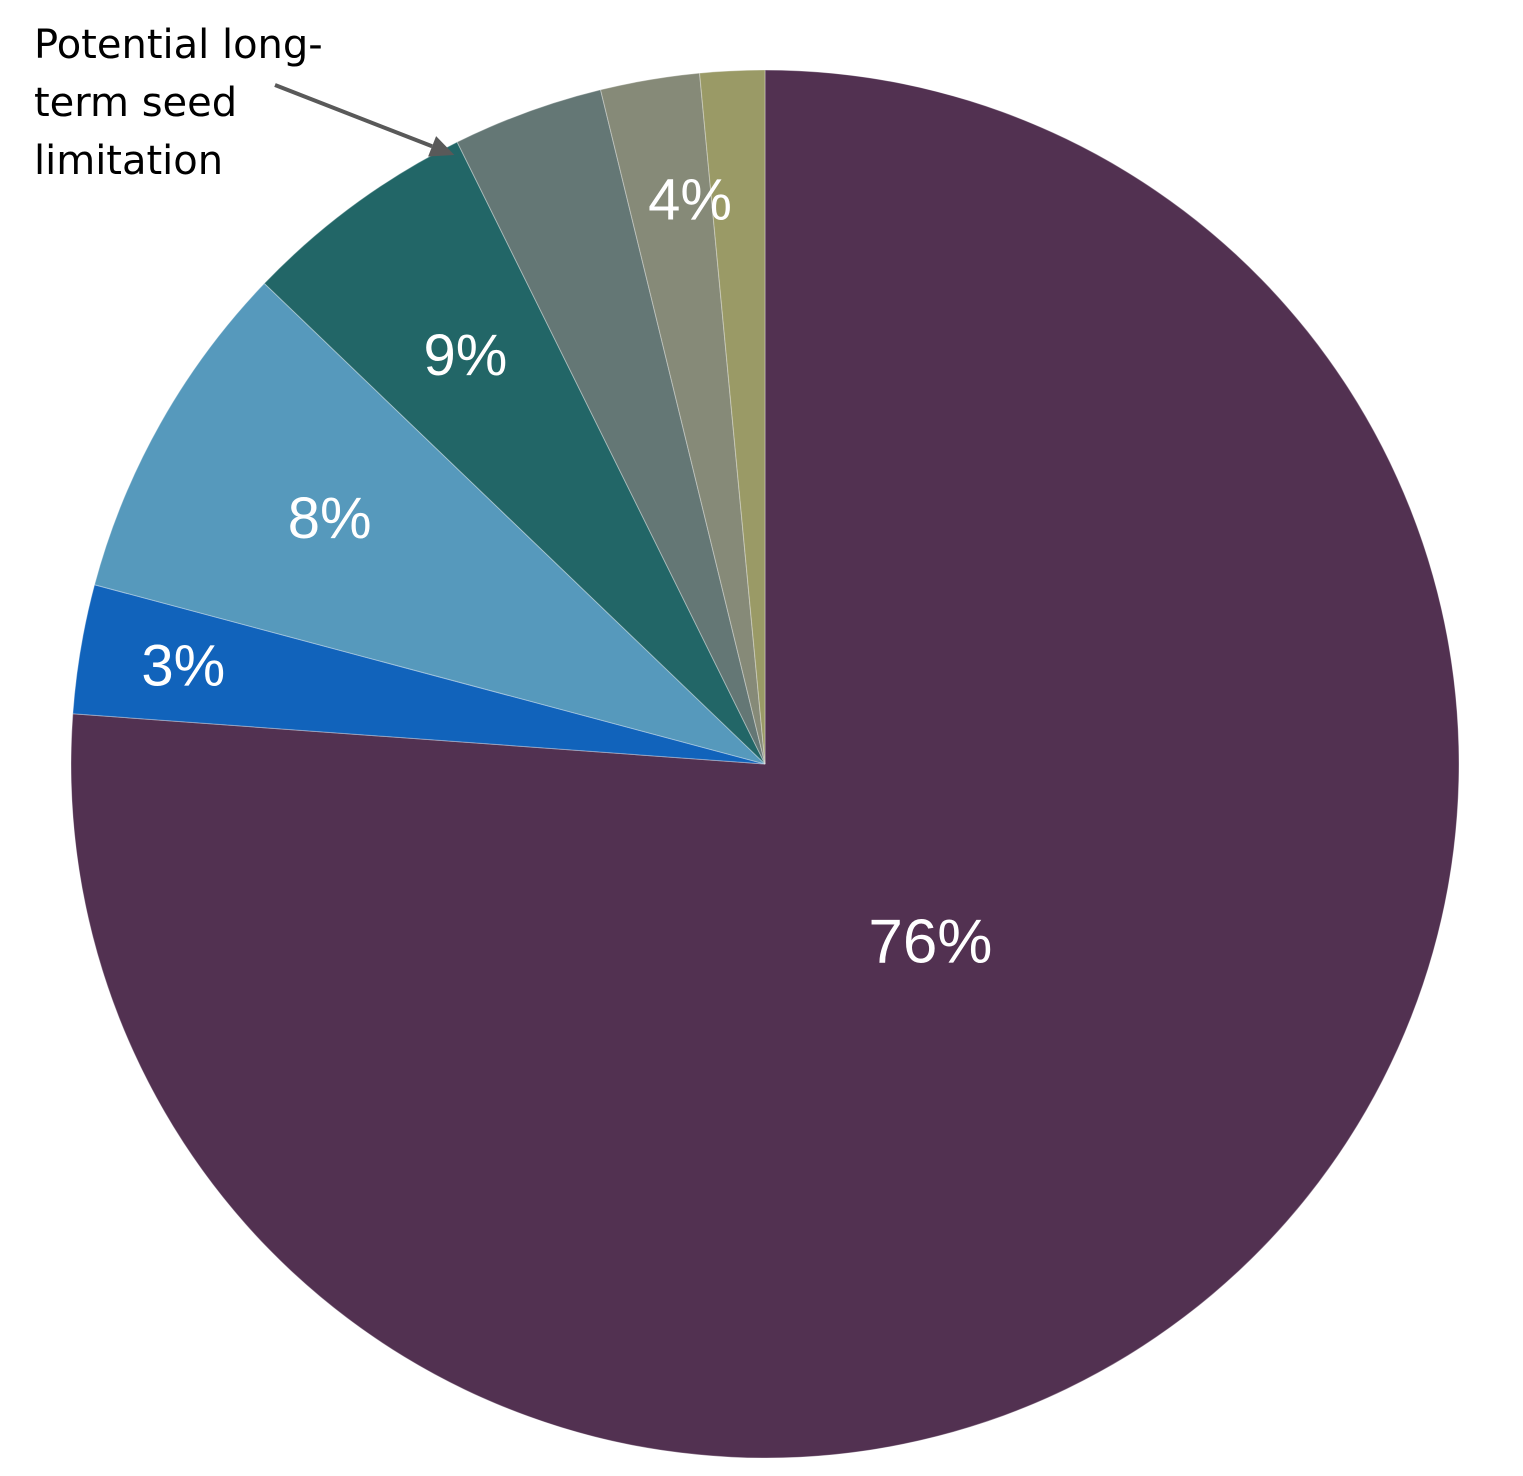 The width and height of the screenshot is (1523, 1476). What do you see at coordinates (330, 518) in the screenshot?
I see `slice-label-2: 8%` at bounding box center [330, 518].